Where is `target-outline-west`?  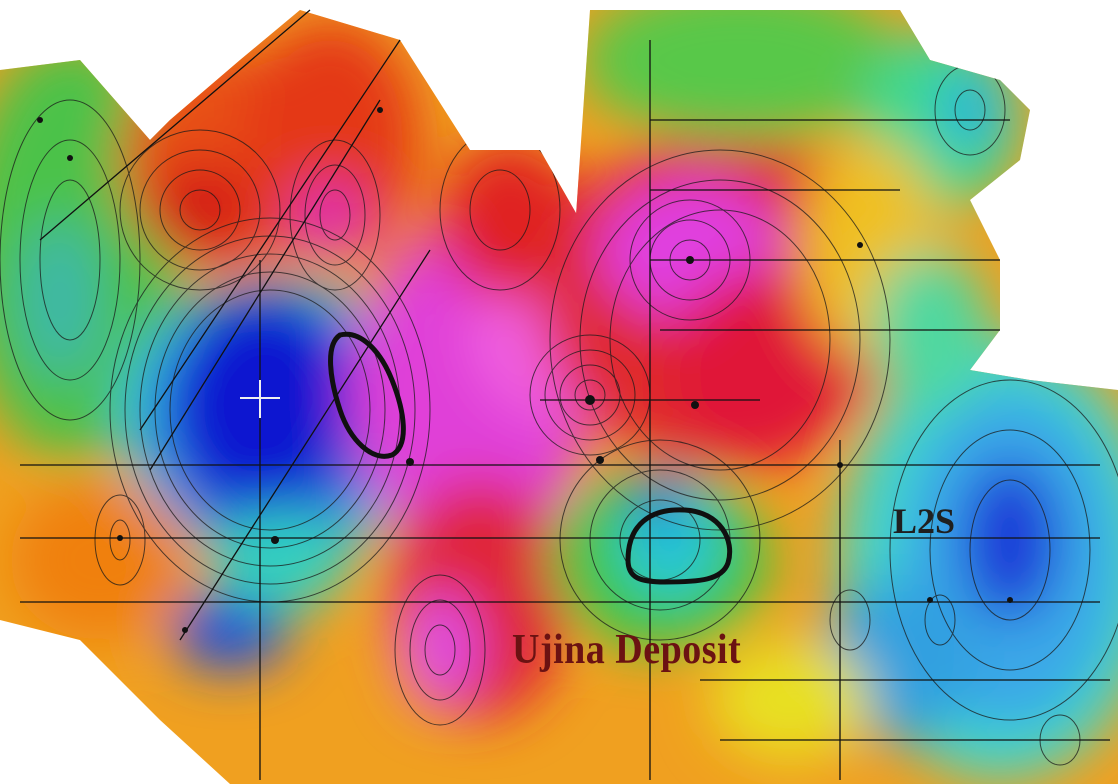 target-outline-west is located at coordinates (367, 395).